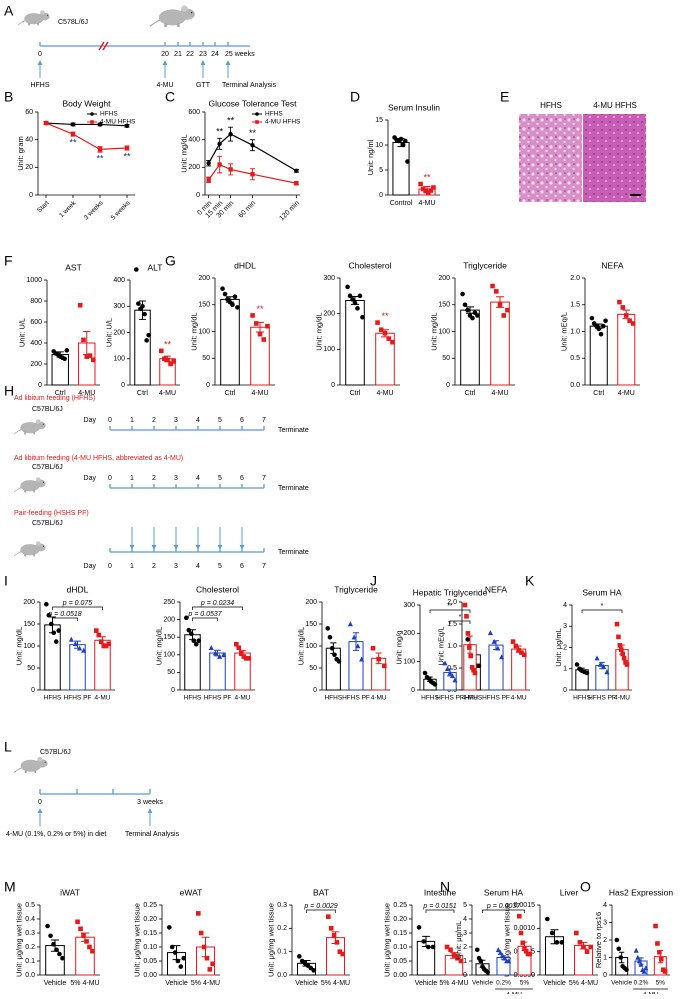  Describe the element at coordinates (503, 906) in the screenshot. I see `comparison-label: p = 0.0037` at that location.